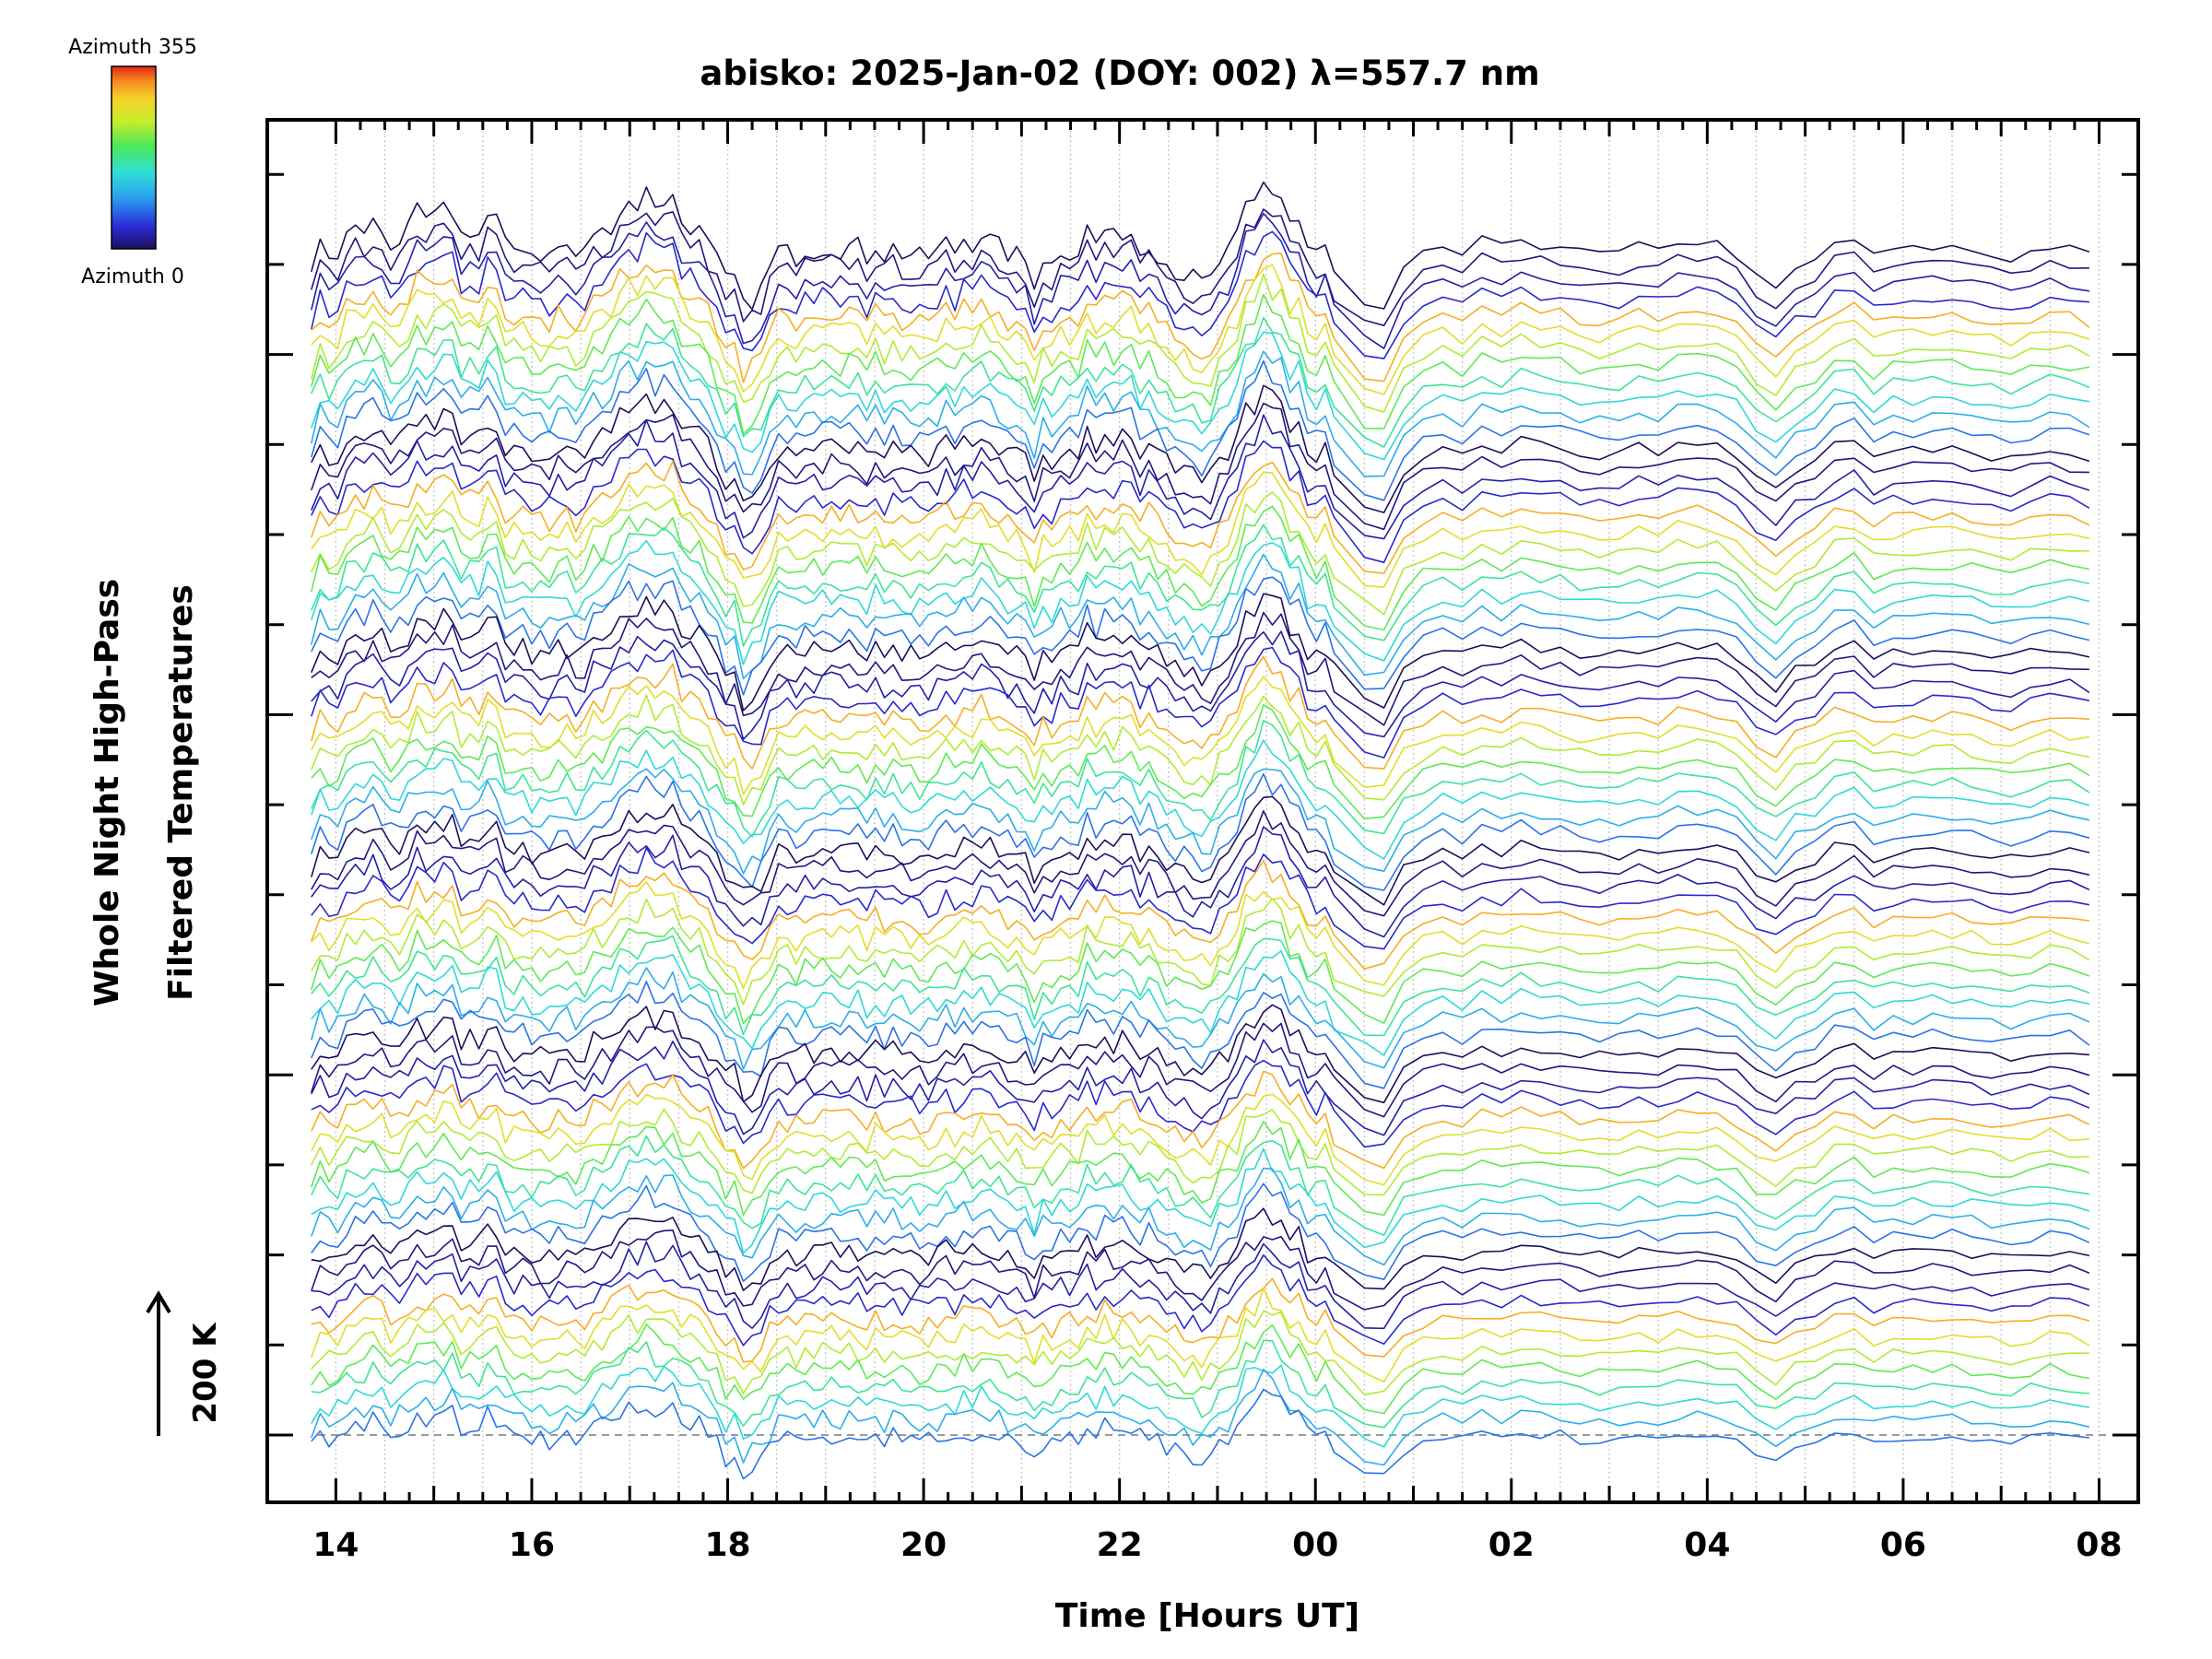 The width and height of the screenshot is (2212, 1659). Describe the element at coordinates (532, 1545) in the screenshot. I see `x-tick-label: 16` at that location.